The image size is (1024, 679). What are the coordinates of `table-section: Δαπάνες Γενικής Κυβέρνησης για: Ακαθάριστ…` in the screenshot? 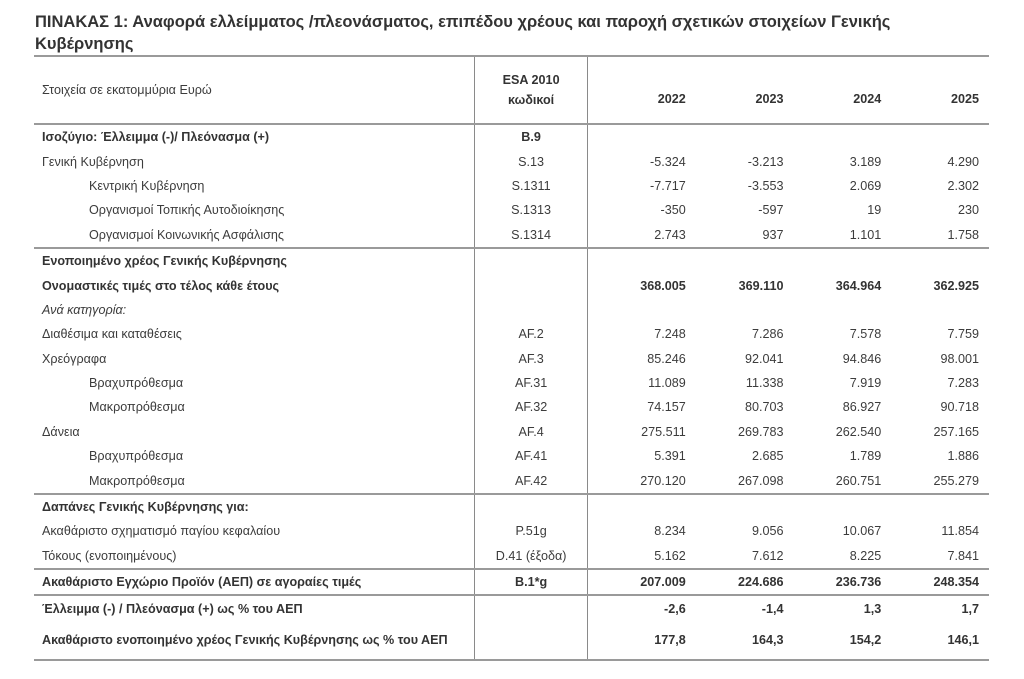 It's located at (511, 530).